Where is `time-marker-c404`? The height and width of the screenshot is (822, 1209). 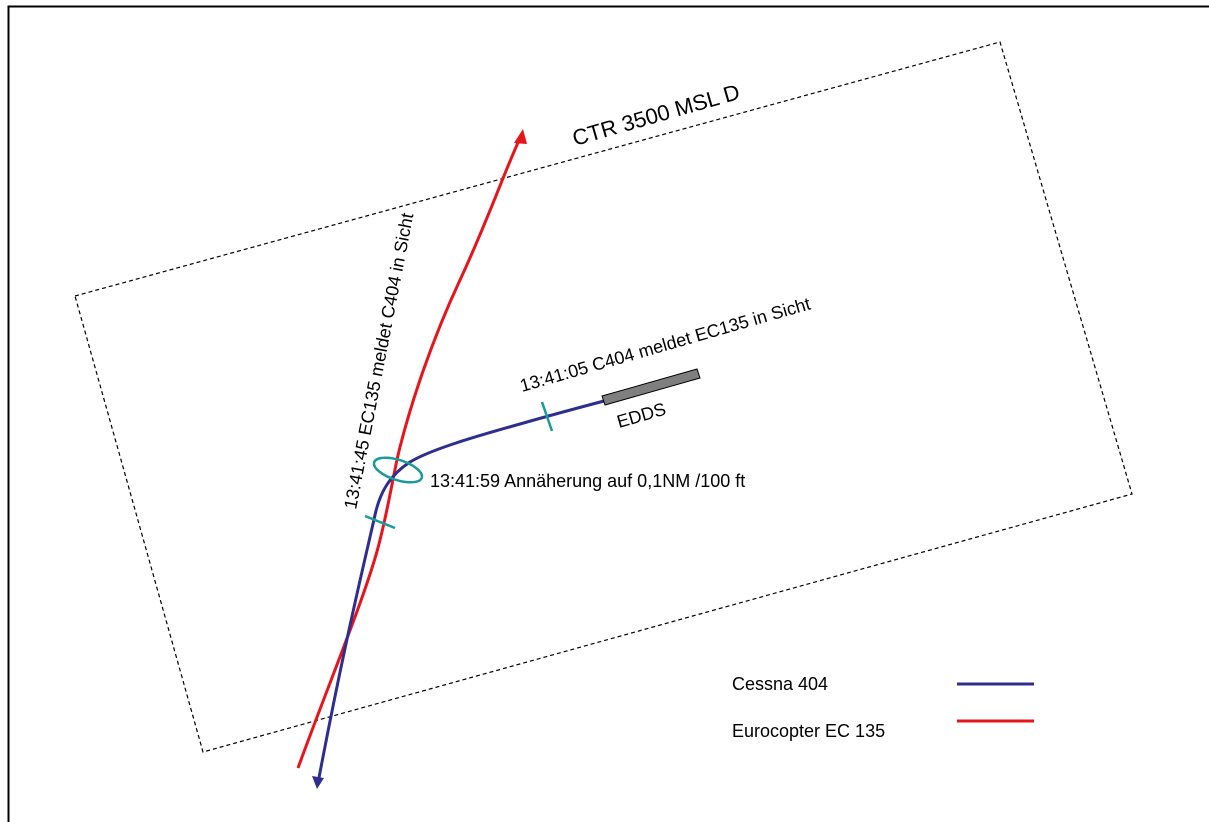 time-marker-c404 is located at coordinates (547, 416).